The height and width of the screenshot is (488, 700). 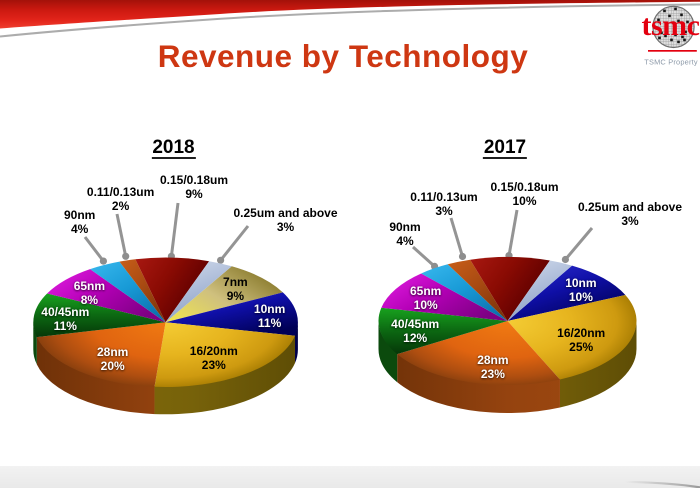 What do you see at coordinates (671, 25) in the screenshot?
I see `svg-text: tsmc` at bounding box center [671, 25].